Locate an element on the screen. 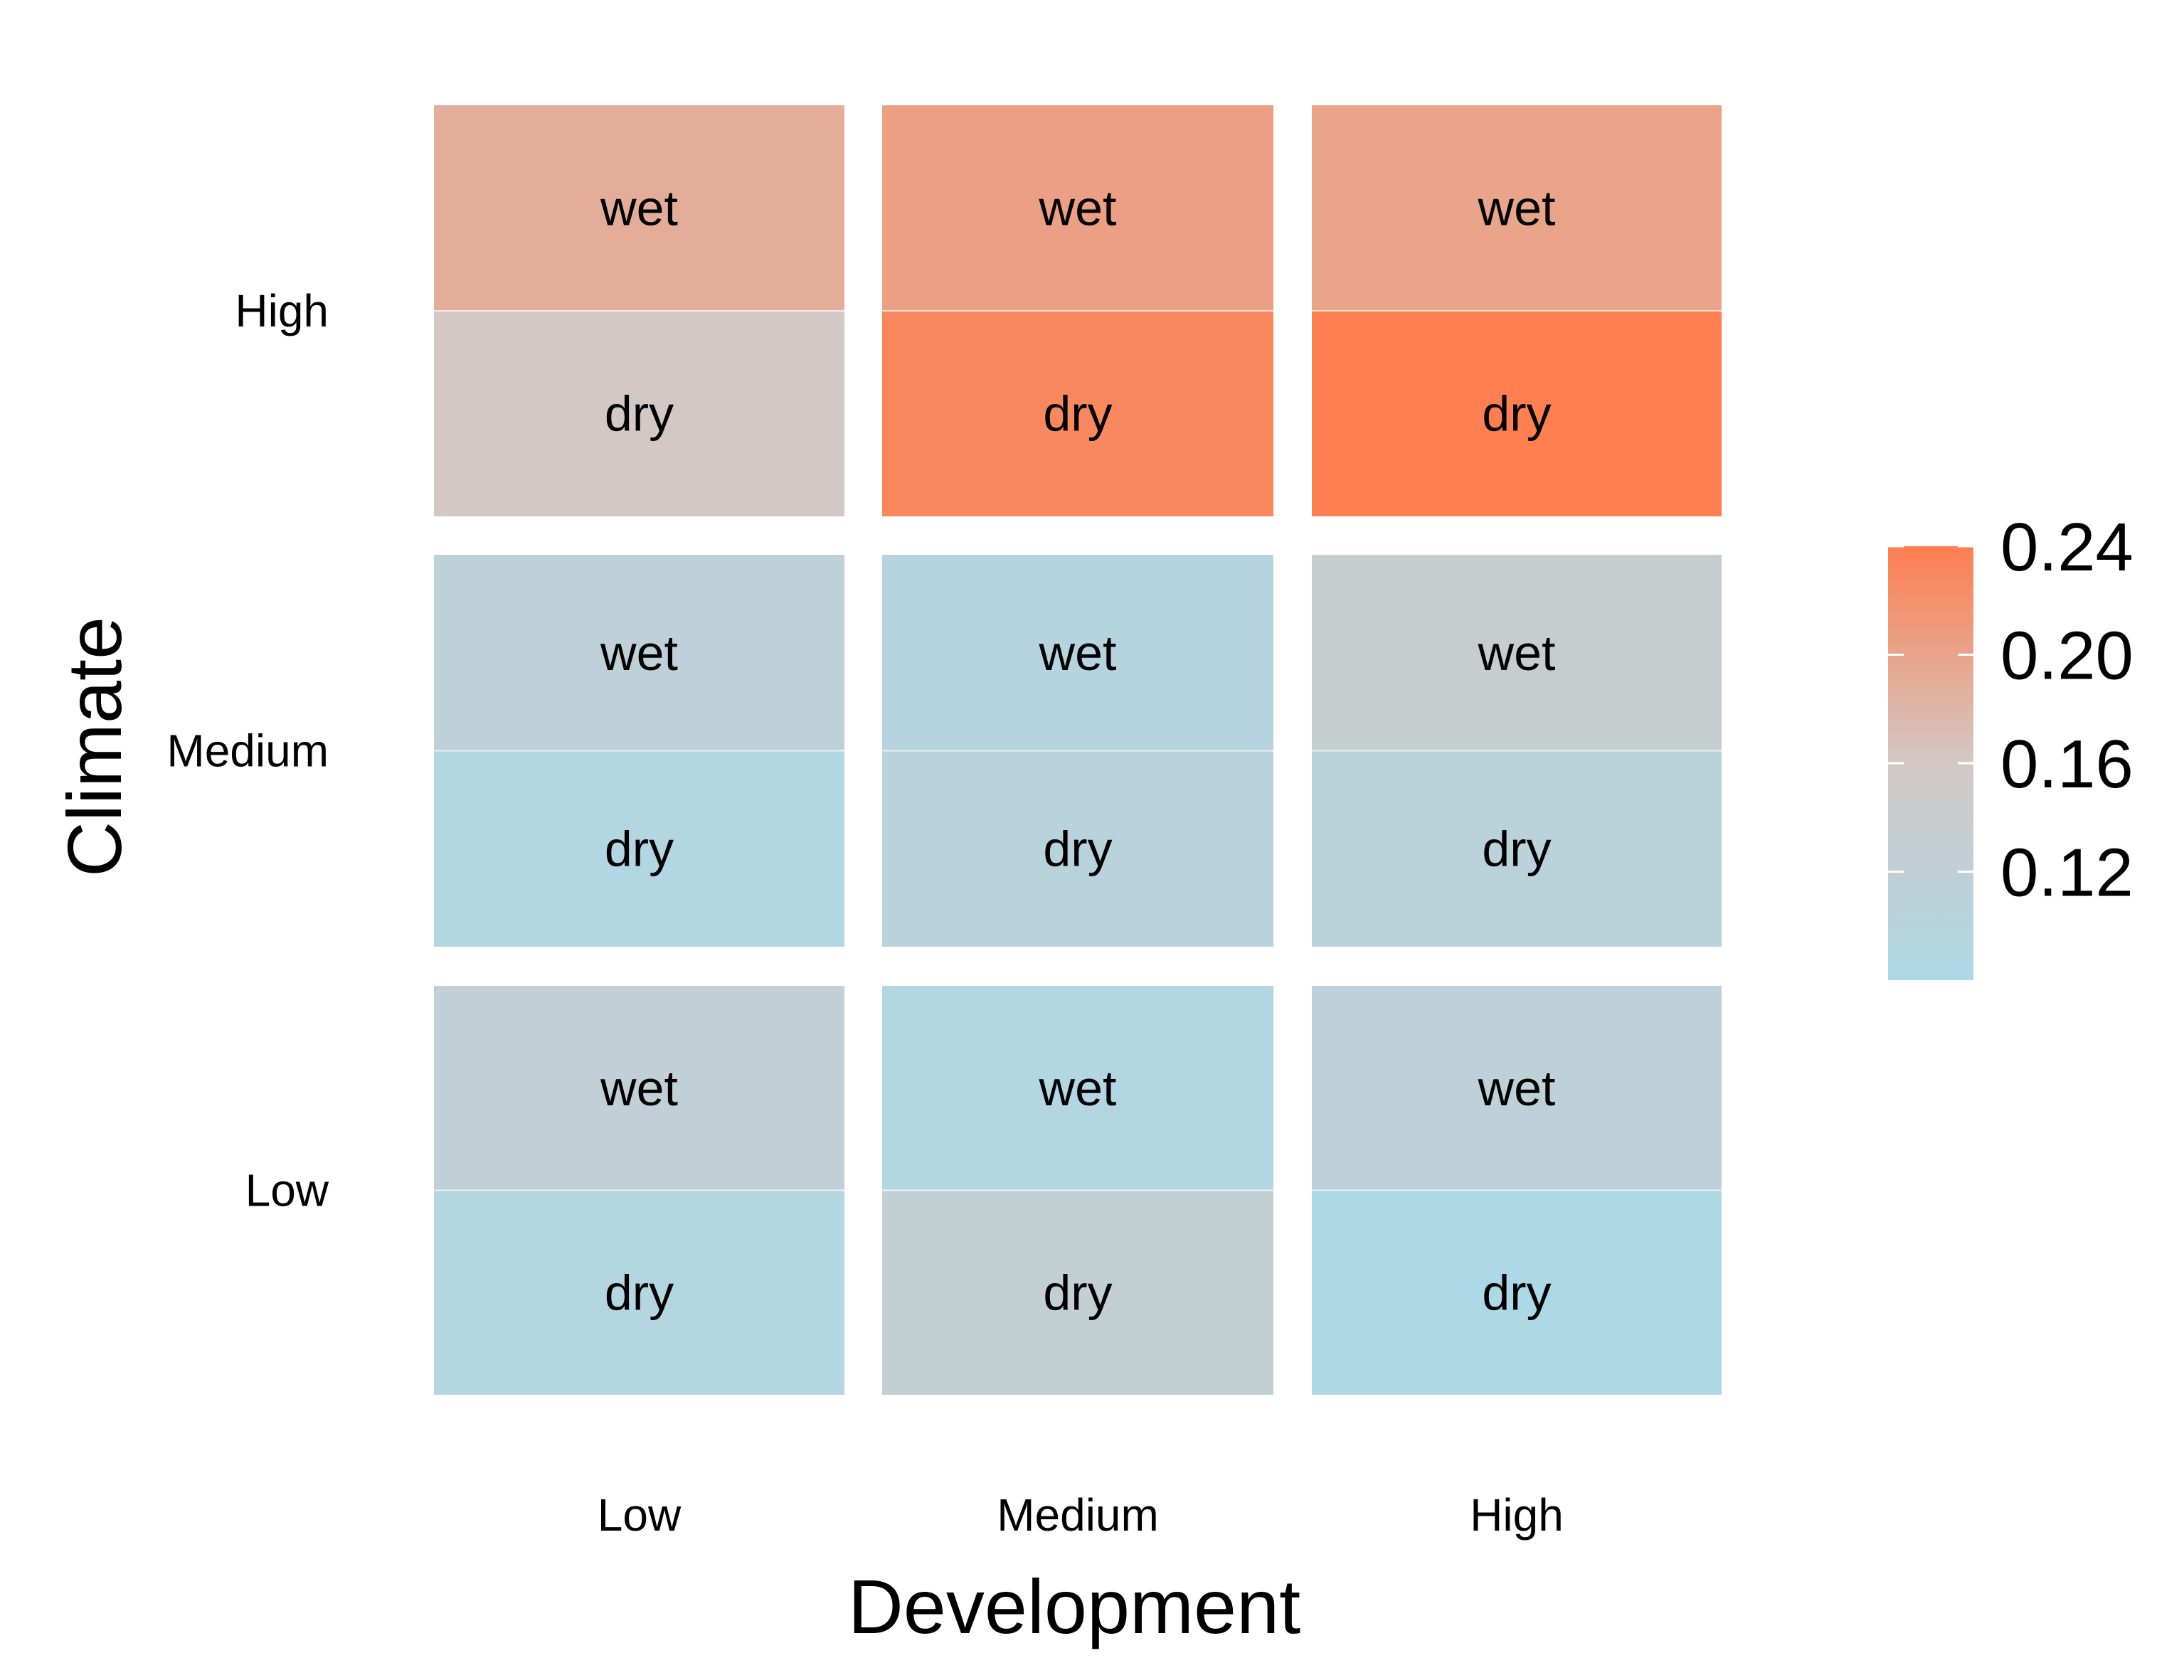 This screenshot has width=2184, height=1680. y-axis-ticks: High Medium Low is located at coordinates (247, 750).